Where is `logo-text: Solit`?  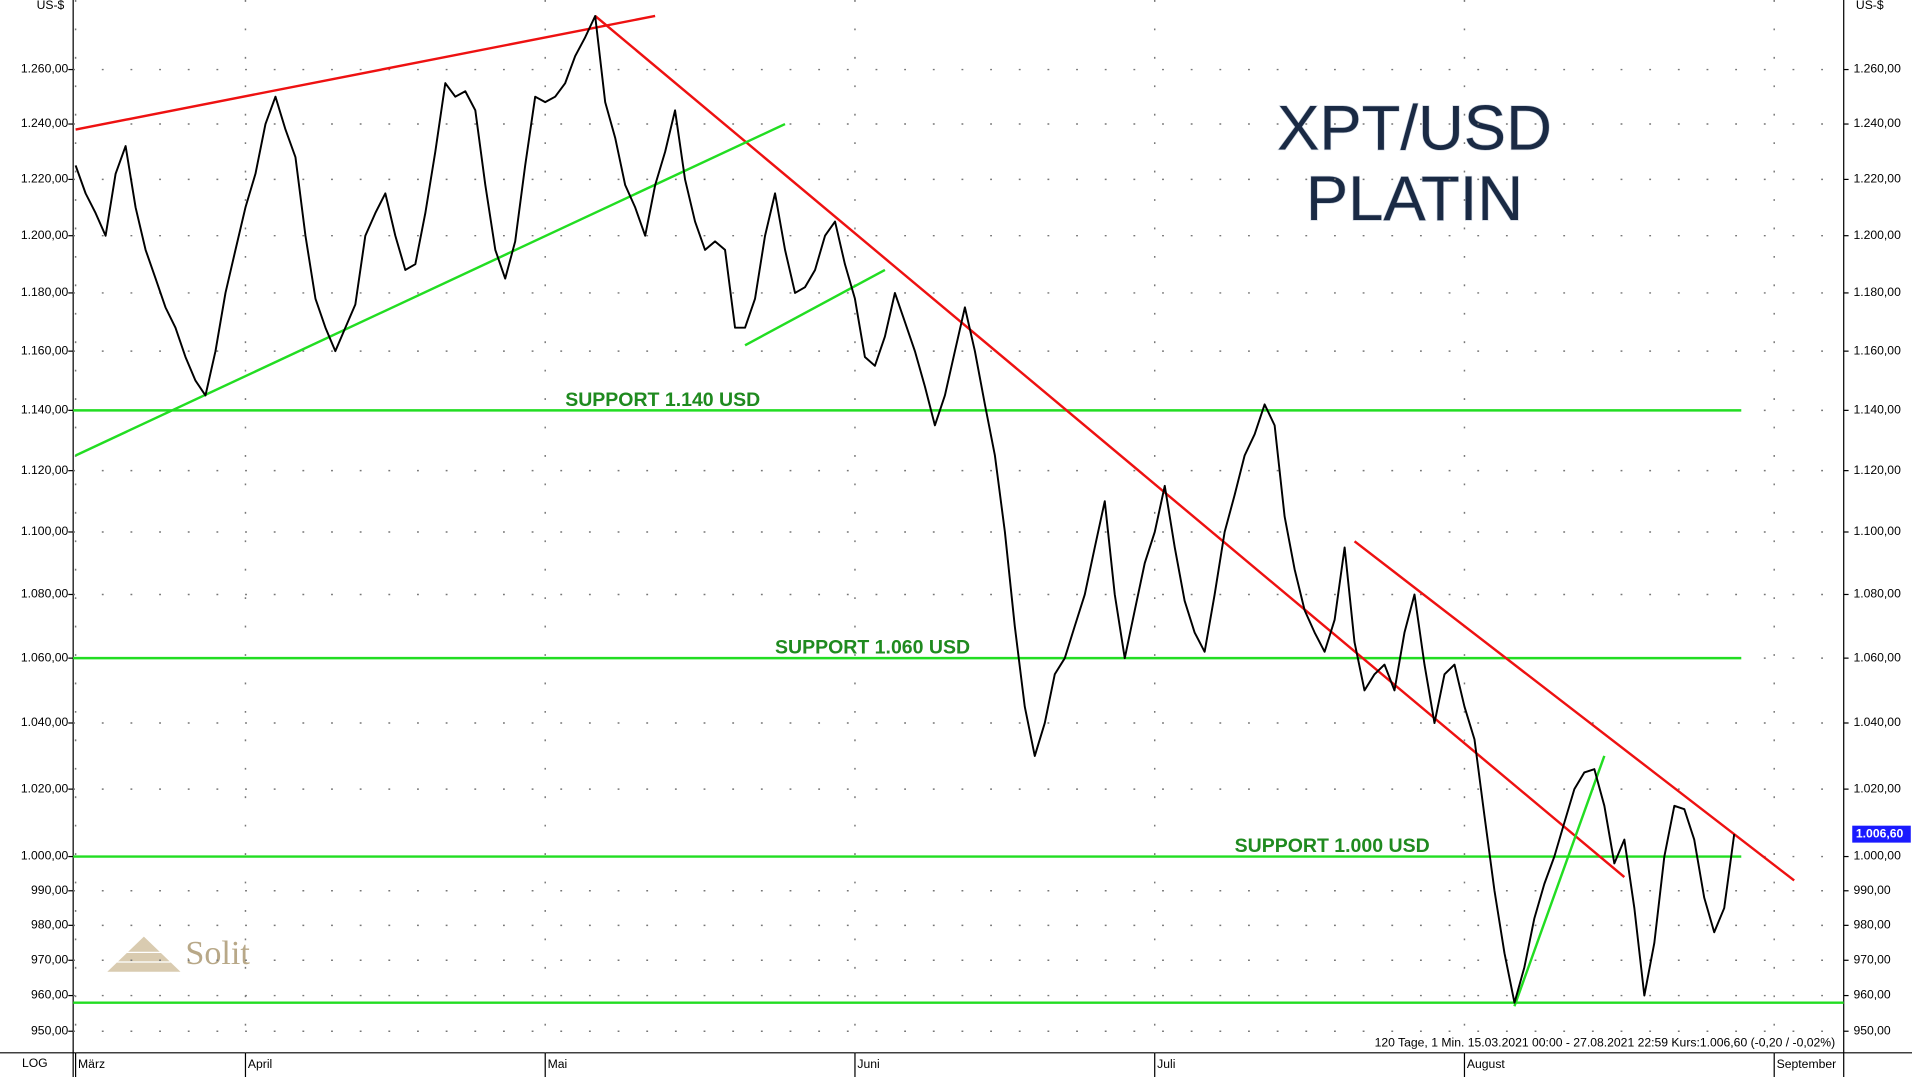
logo-text: Solit is located at coordinates (217, 953).